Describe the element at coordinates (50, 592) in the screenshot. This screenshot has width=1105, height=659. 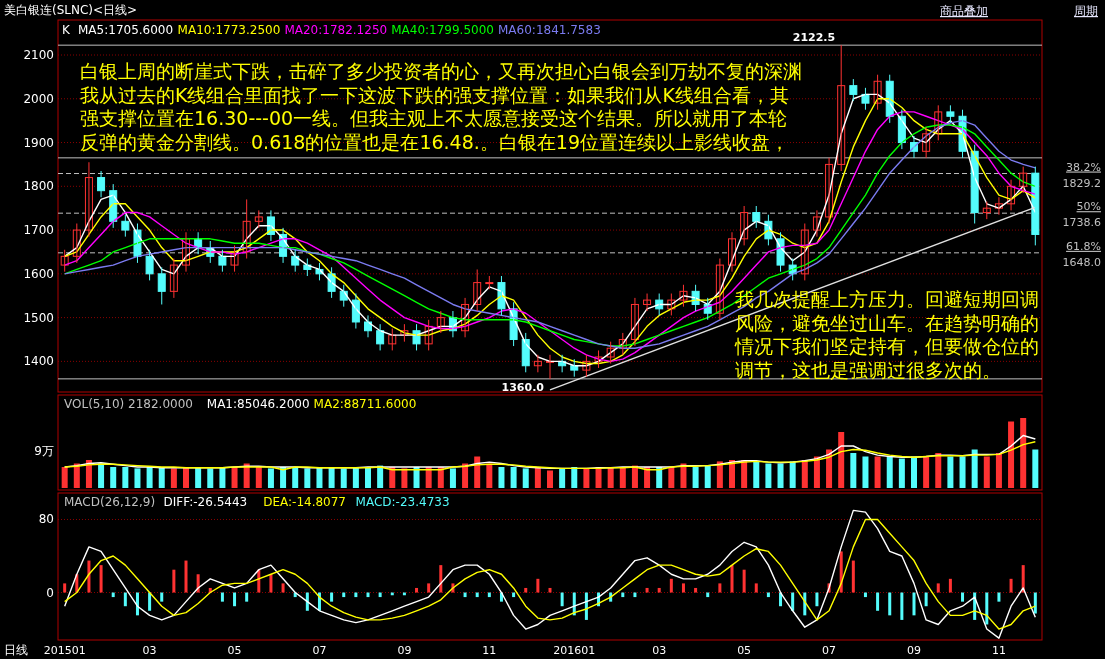
I see `y-tick-label: 0` at that location.